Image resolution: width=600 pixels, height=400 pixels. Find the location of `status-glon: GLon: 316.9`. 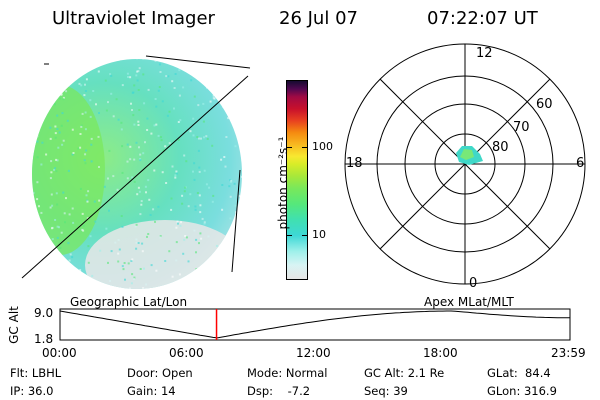

status-glon: GLon: 316.9 is located at coordinates (522, 391).